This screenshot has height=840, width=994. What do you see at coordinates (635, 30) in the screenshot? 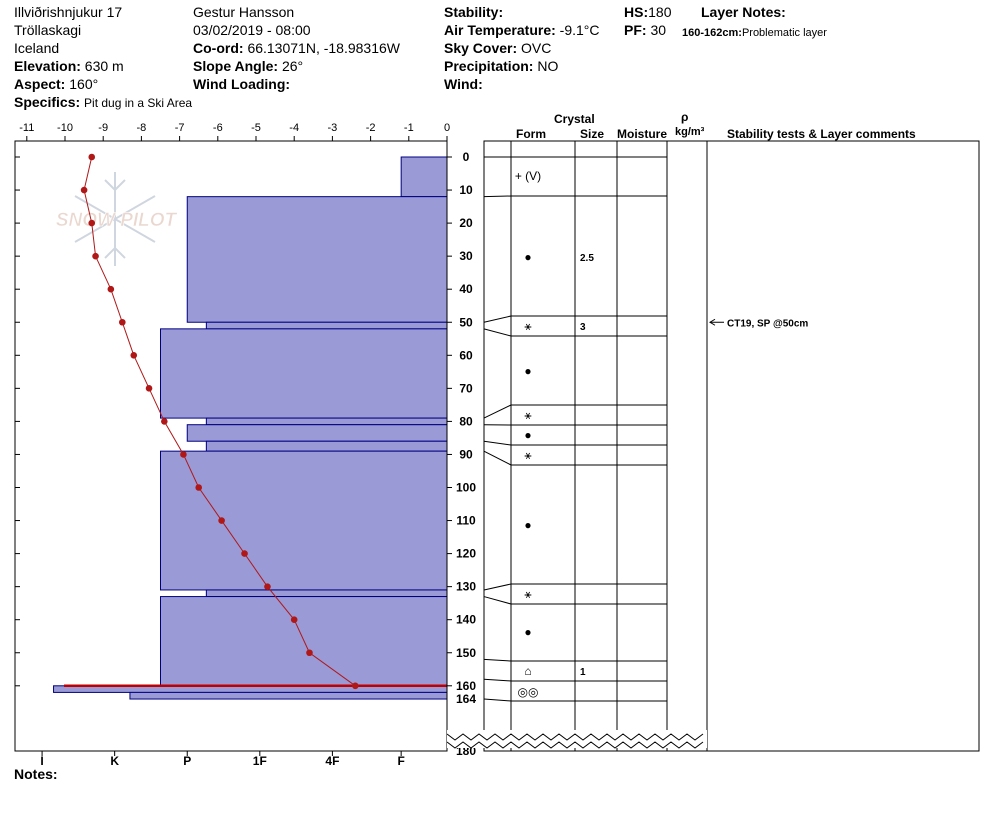
I see `pf-label: PF:` at bounding box center [635, 30].